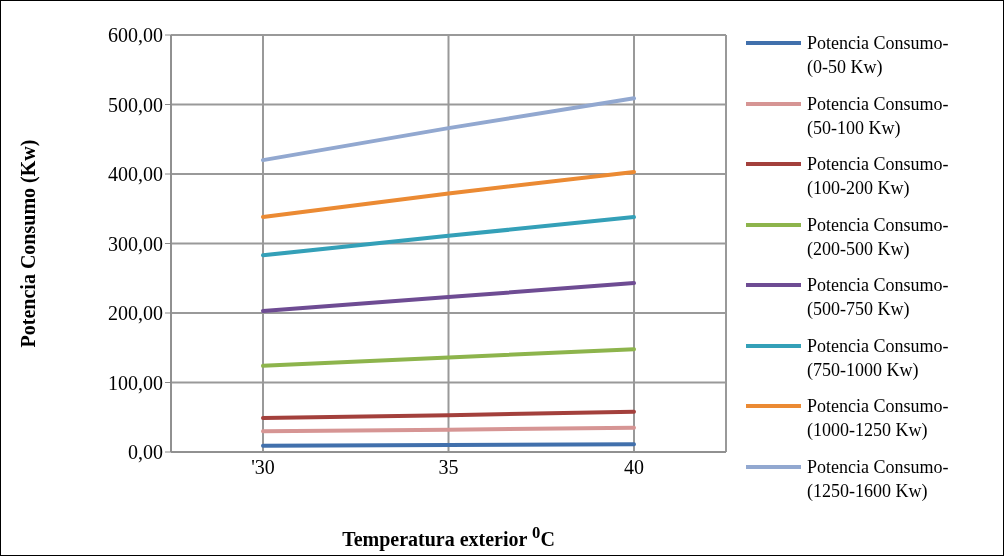 This screenshot has width=1004, height=556. I want to click on legend-label: Potencia Consumo-(0-50 Kw), so click(878, 55).